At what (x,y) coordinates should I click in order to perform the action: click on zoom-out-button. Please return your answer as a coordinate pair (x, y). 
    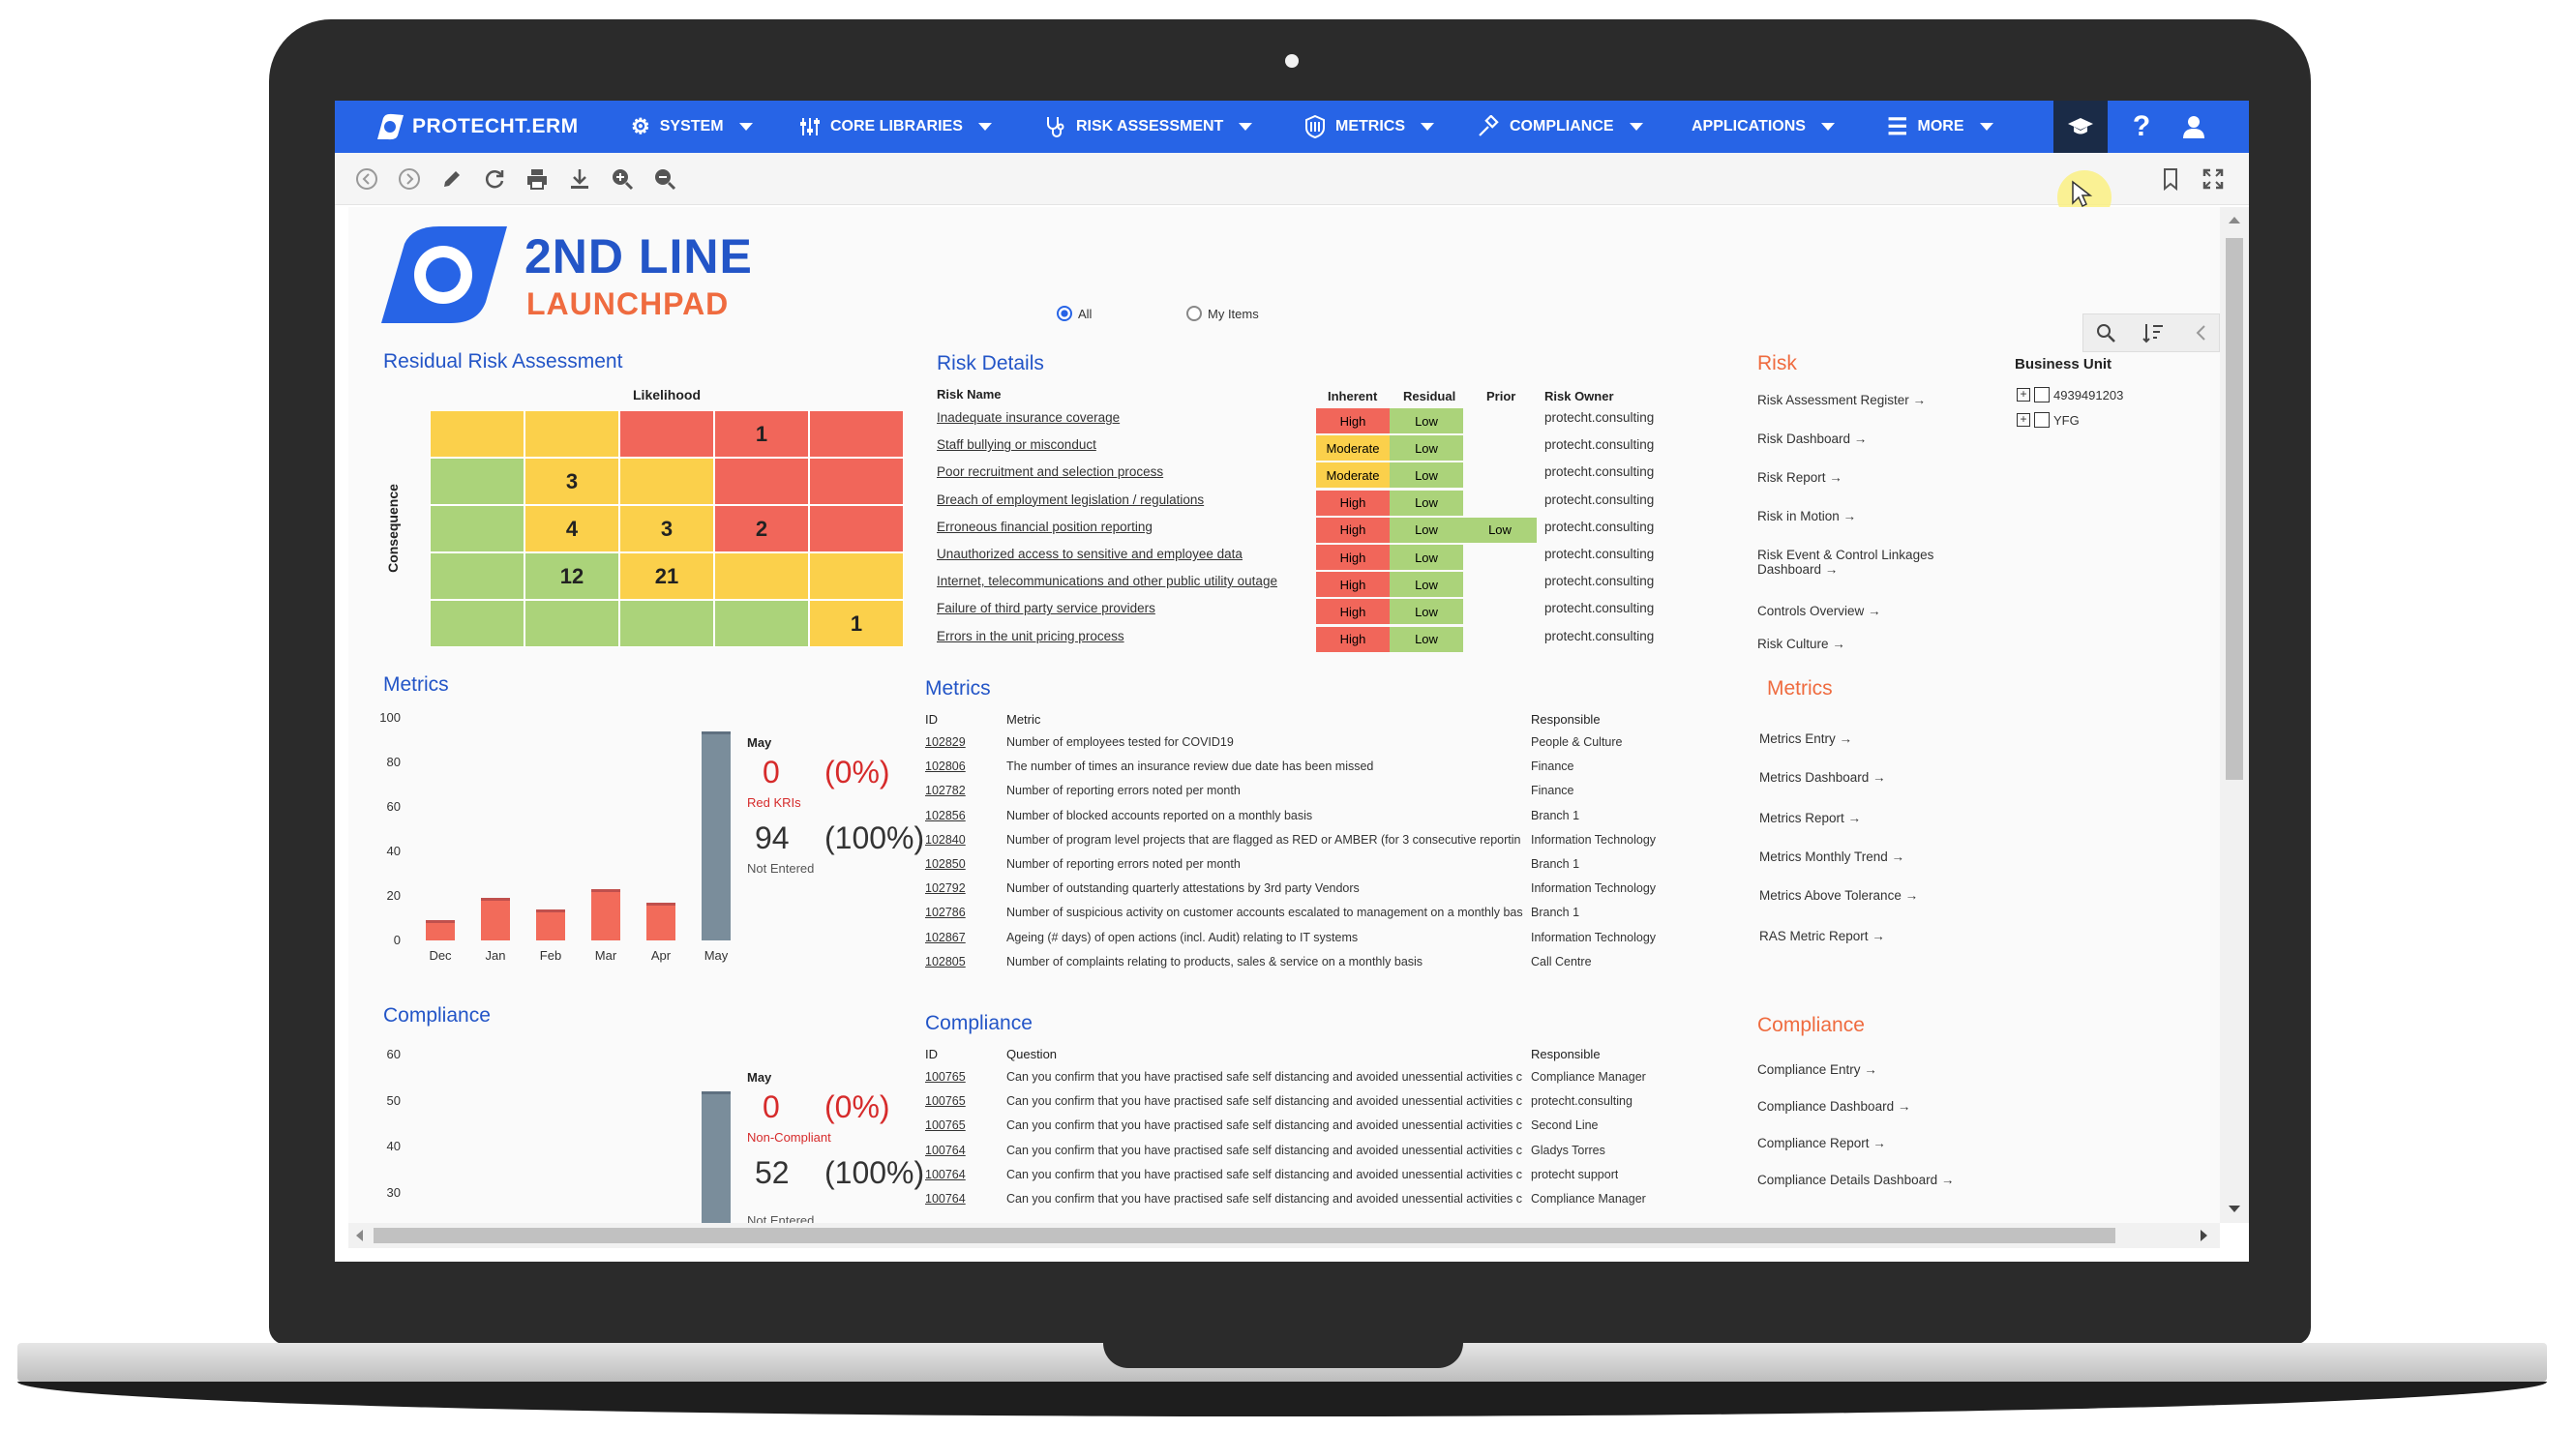
    Looking at the image, I should click on (664, 179).